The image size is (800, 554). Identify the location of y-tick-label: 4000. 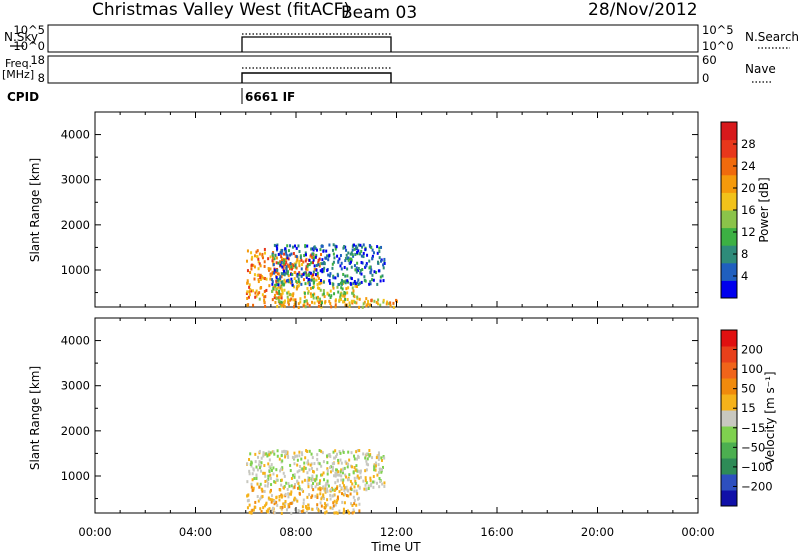
(75, 135).